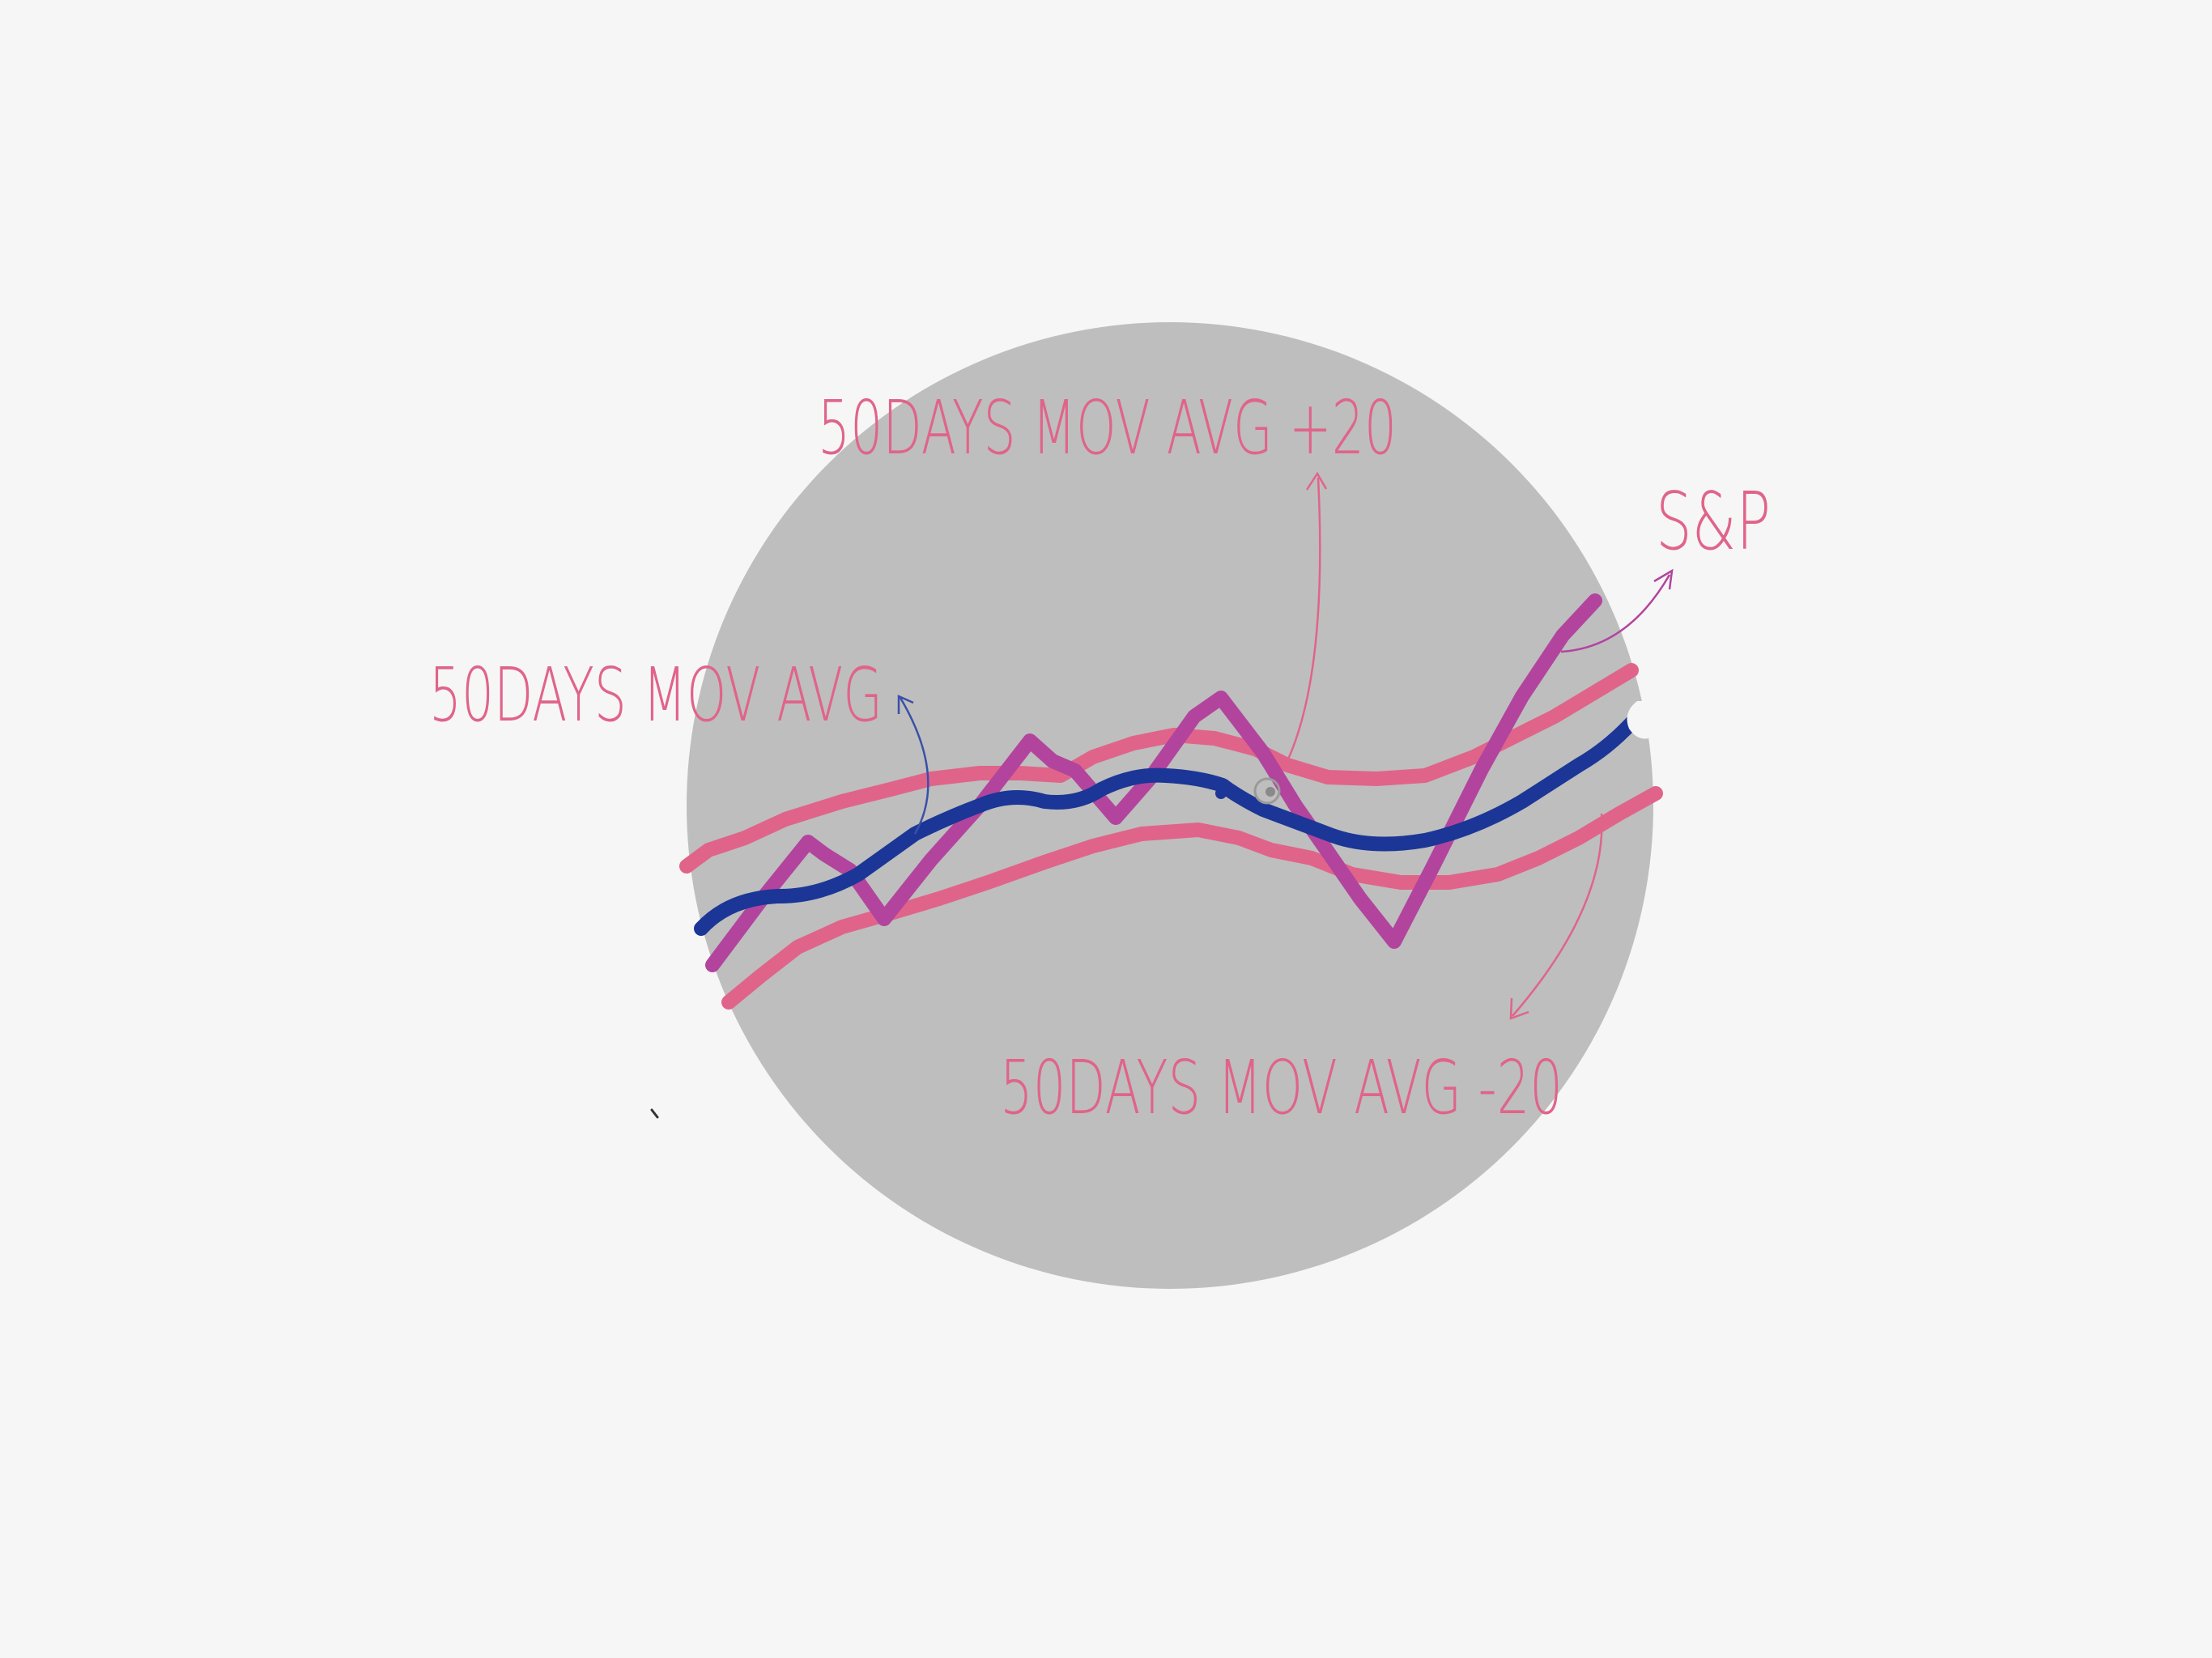 The height and width of the screenshot is (1658, 2212). What do you see at coordinates (1519, 1008) in the screenshot?
I see `avg-minus-arrowhead` at bounding box center [1519, 1008].